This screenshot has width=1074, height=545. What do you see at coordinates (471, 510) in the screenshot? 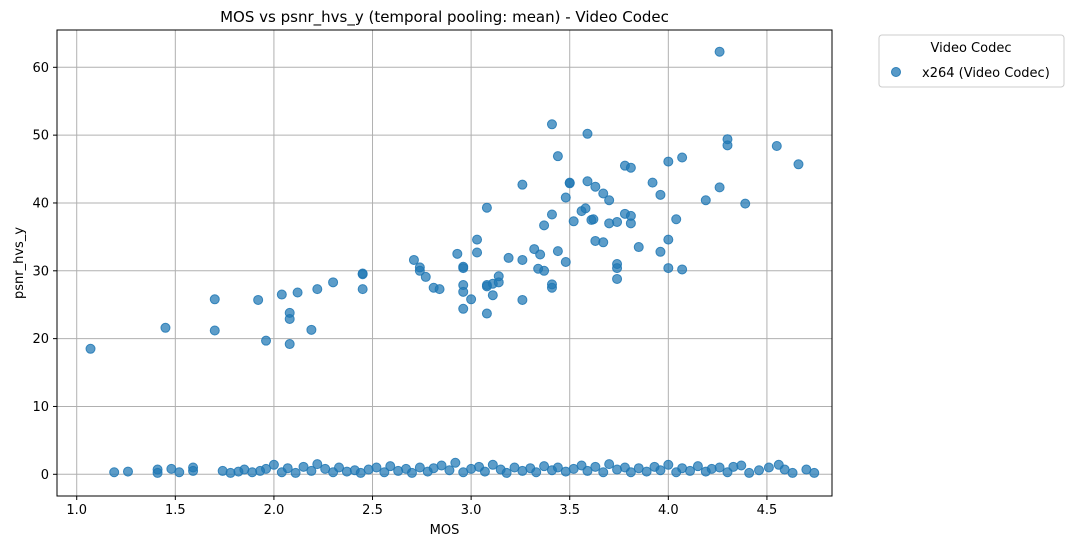
I see `x-tick-label: 3.0` at bounding box center [471, 510].